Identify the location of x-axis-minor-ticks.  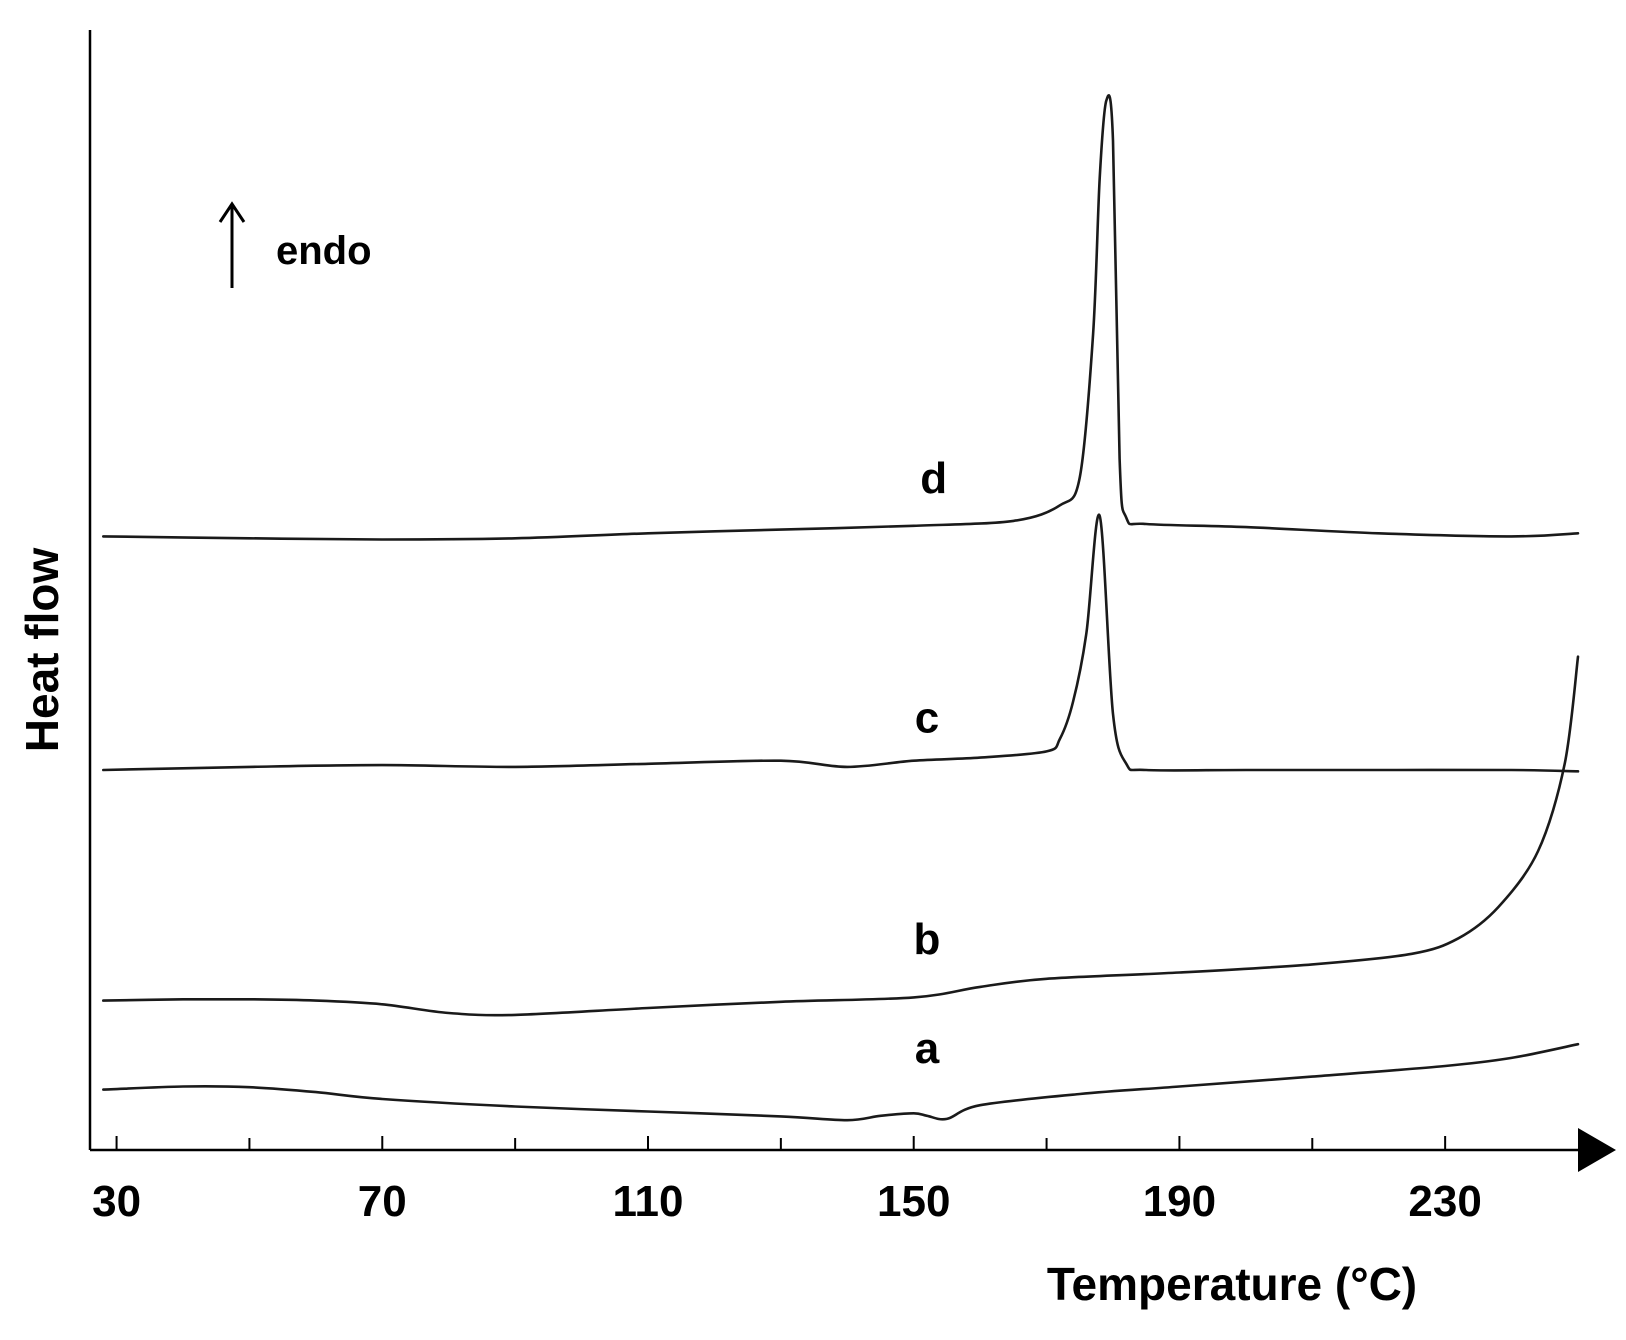
(781, 1144).